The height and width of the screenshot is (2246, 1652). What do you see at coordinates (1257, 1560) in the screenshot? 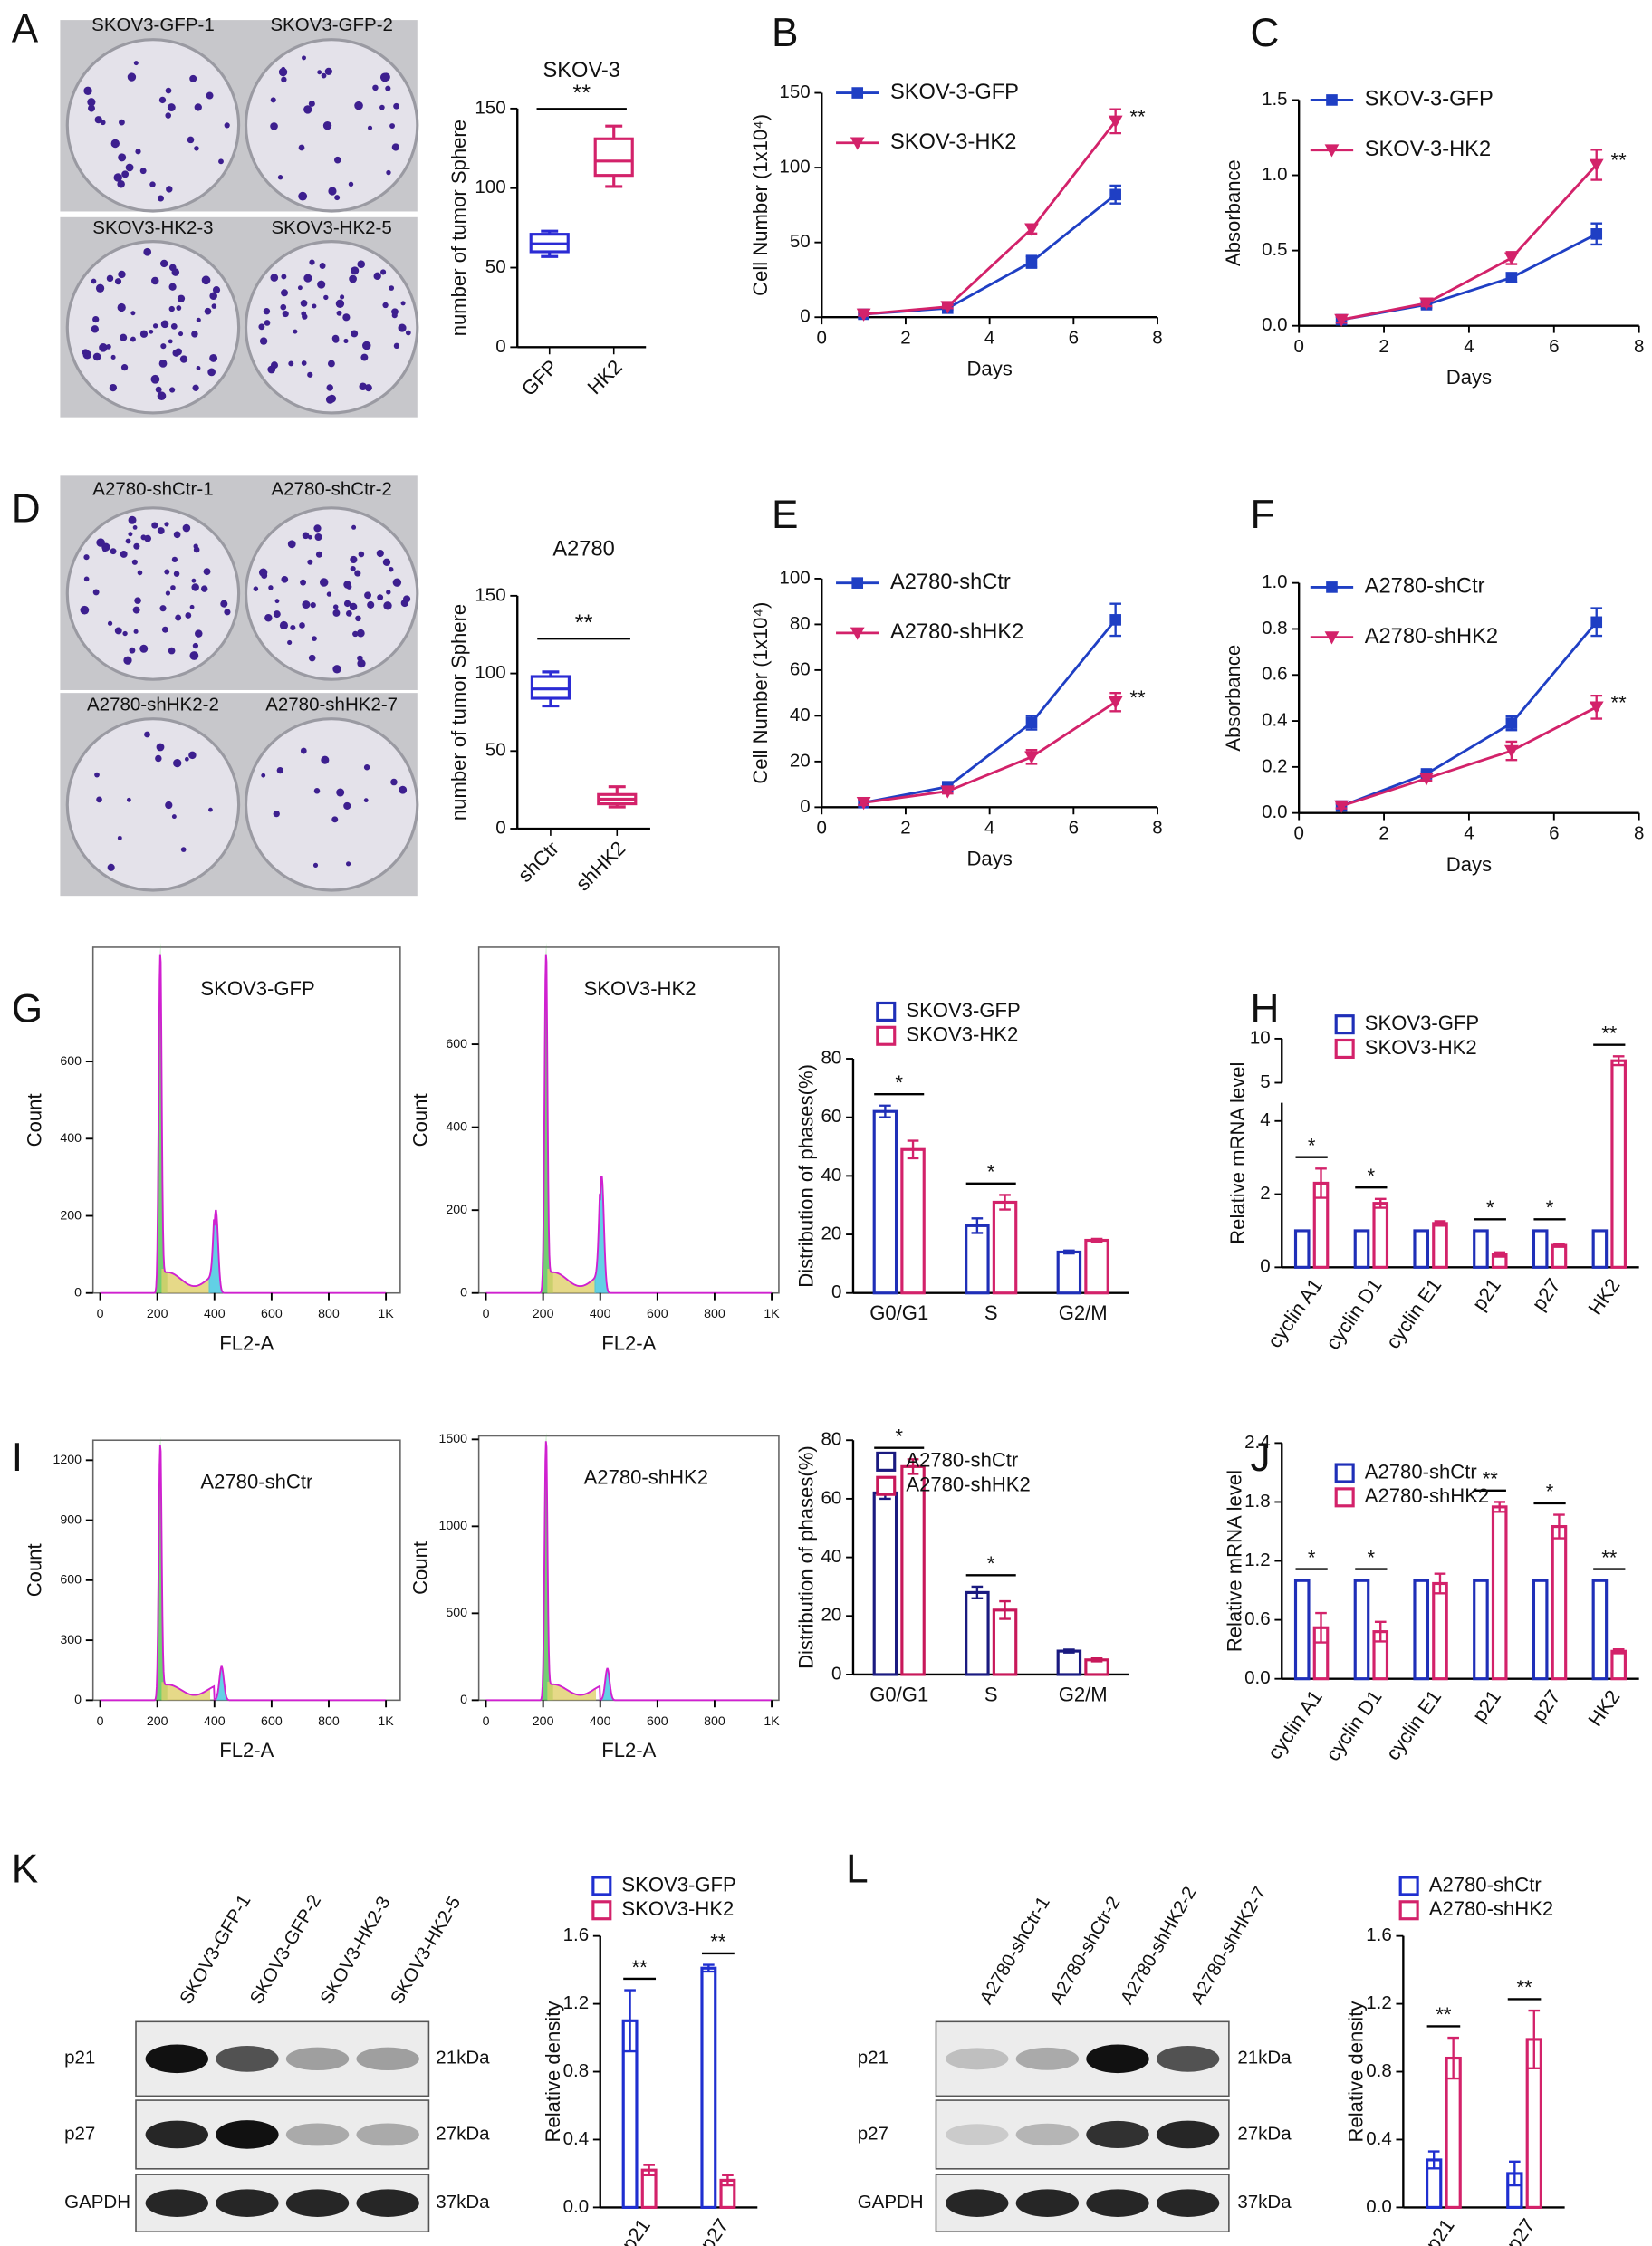
I see `y-tick-label: 1.2` at bounding box center [1257, 1560].